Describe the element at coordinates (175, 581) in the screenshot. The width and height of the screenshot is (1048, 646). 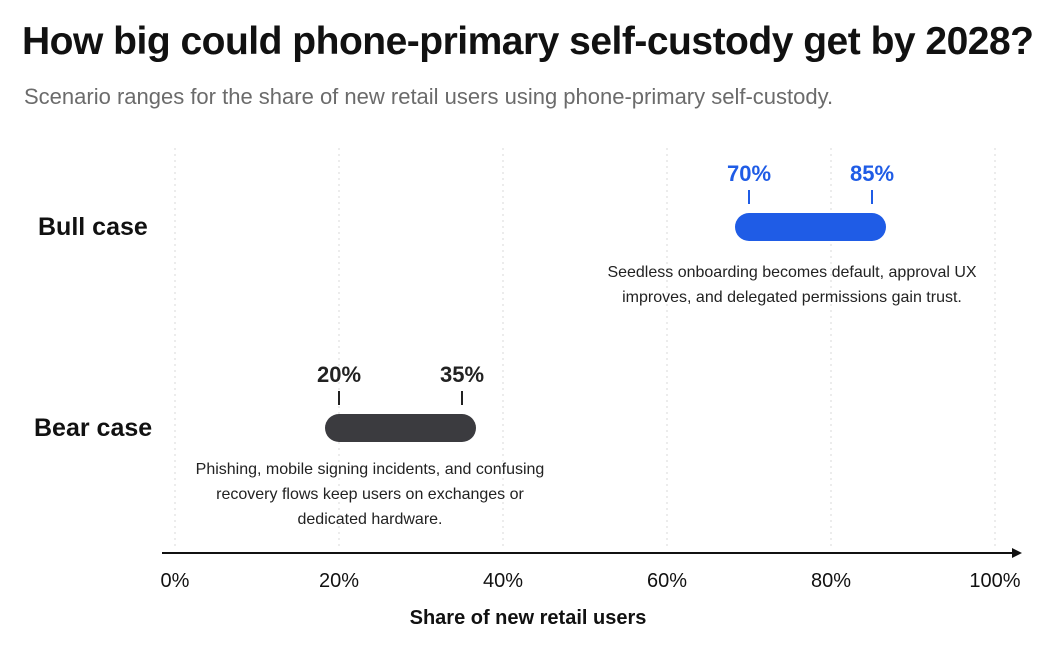
I see `x-tick-label: 0%` at that location.